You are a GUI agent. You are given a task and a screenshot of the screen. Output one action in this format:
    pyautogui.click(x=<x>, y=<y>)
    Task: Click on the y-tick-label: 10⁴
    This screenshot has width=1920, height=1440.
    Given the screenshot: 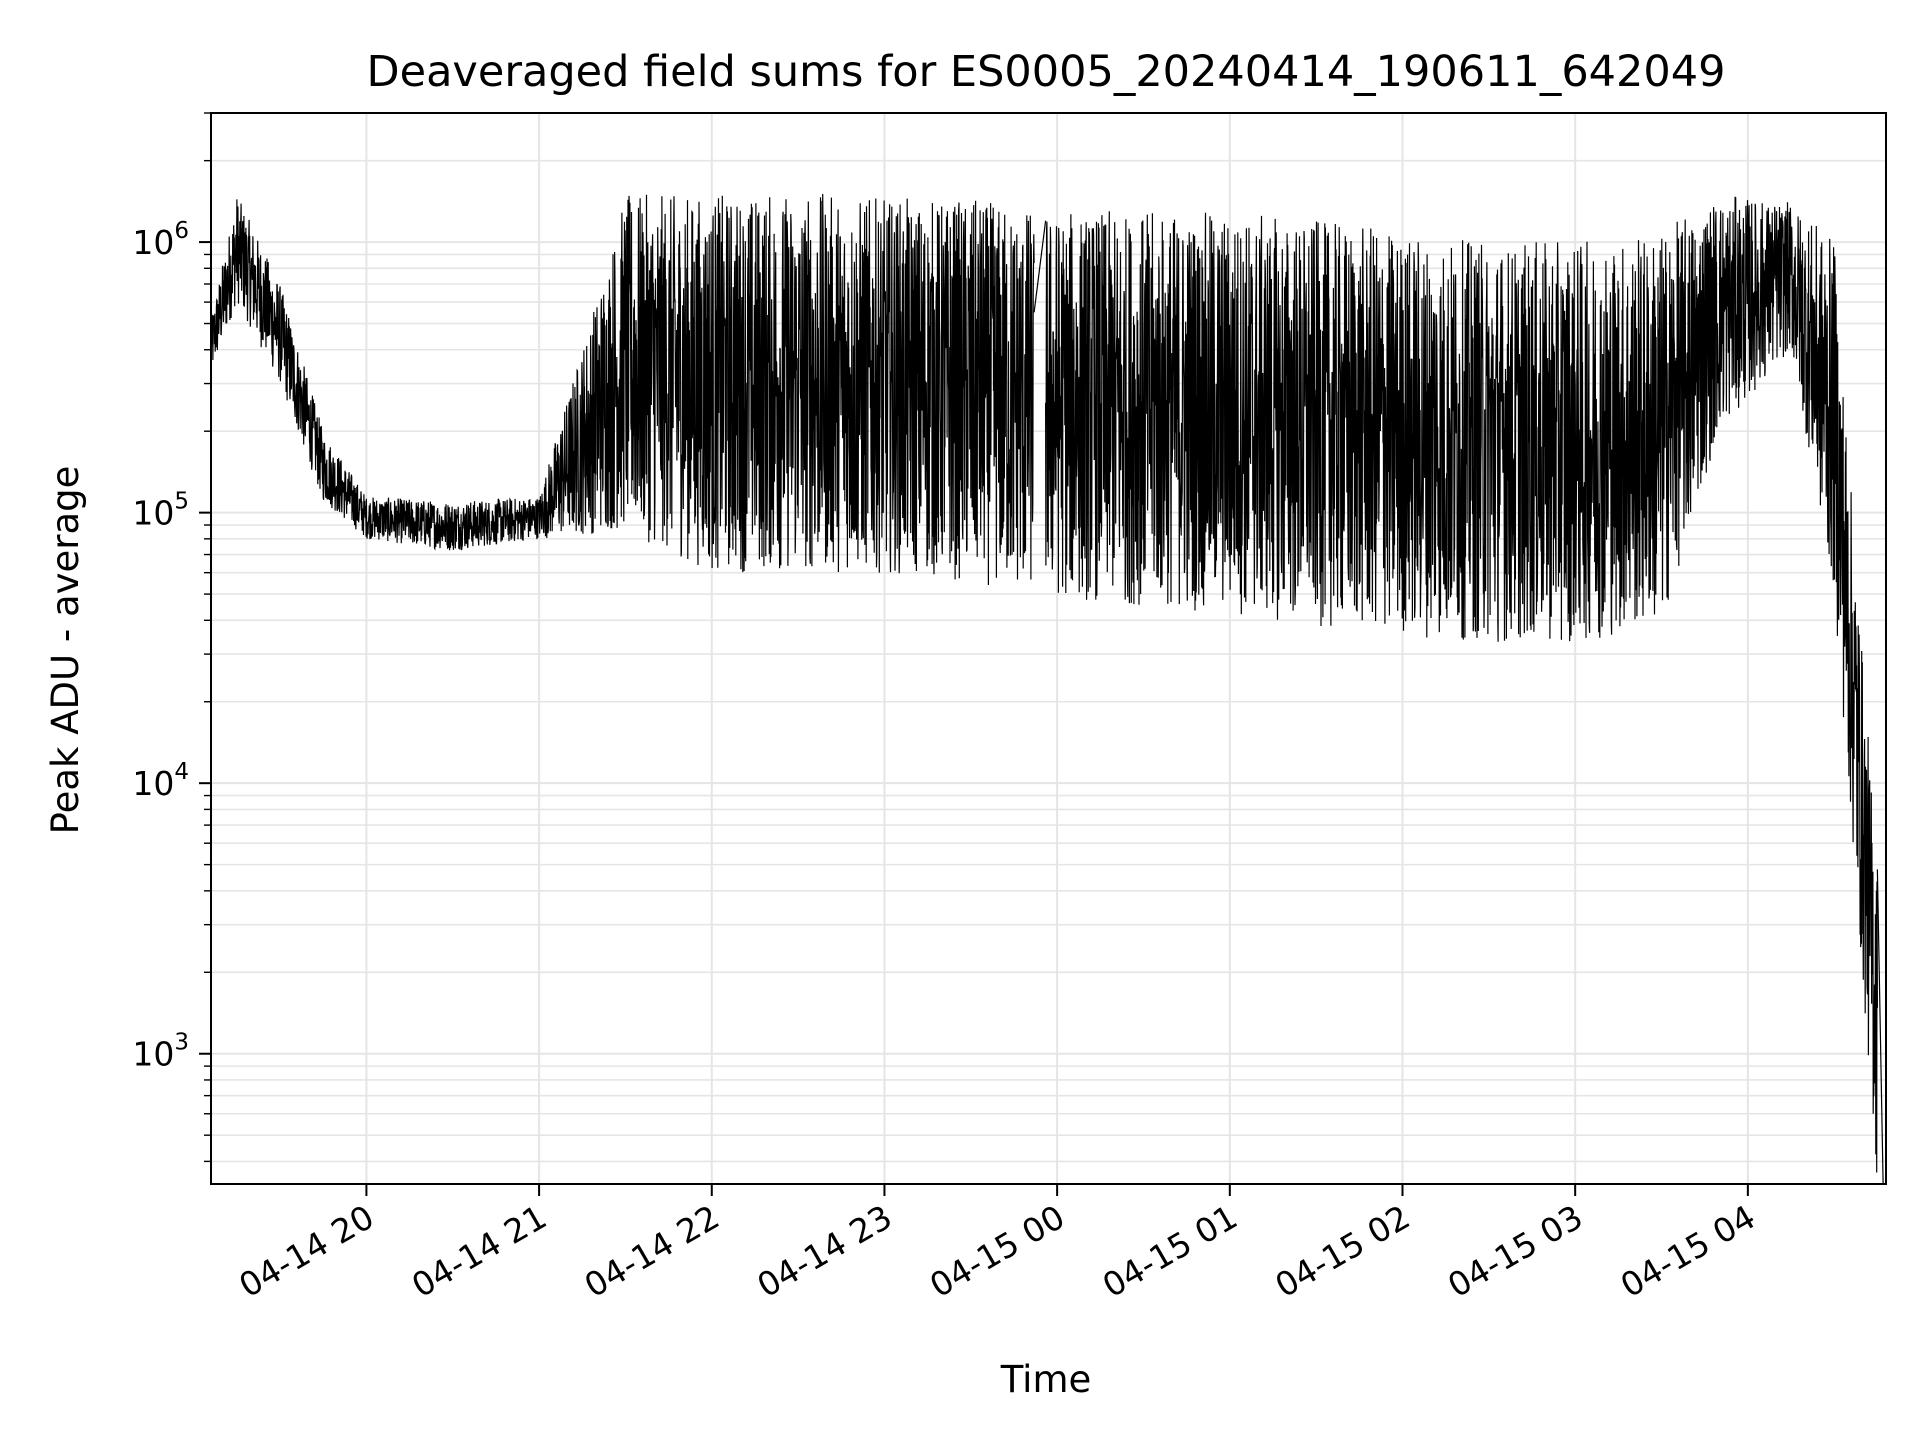 What is the action you would take?
    pyautogui.click(x=160, y=781)
    